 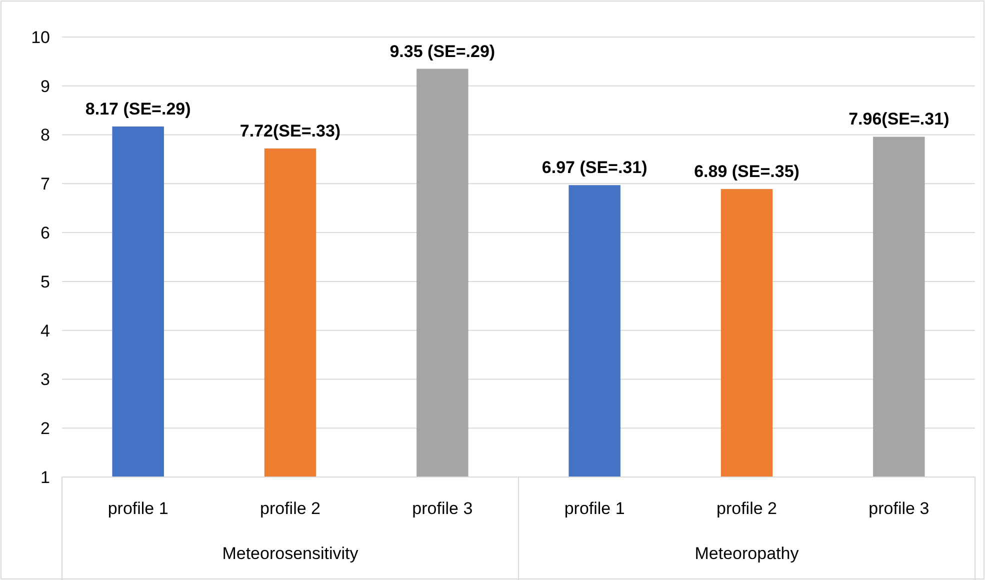 I want to click on text: Meteorosensitivity, so click(x=290, y=553).